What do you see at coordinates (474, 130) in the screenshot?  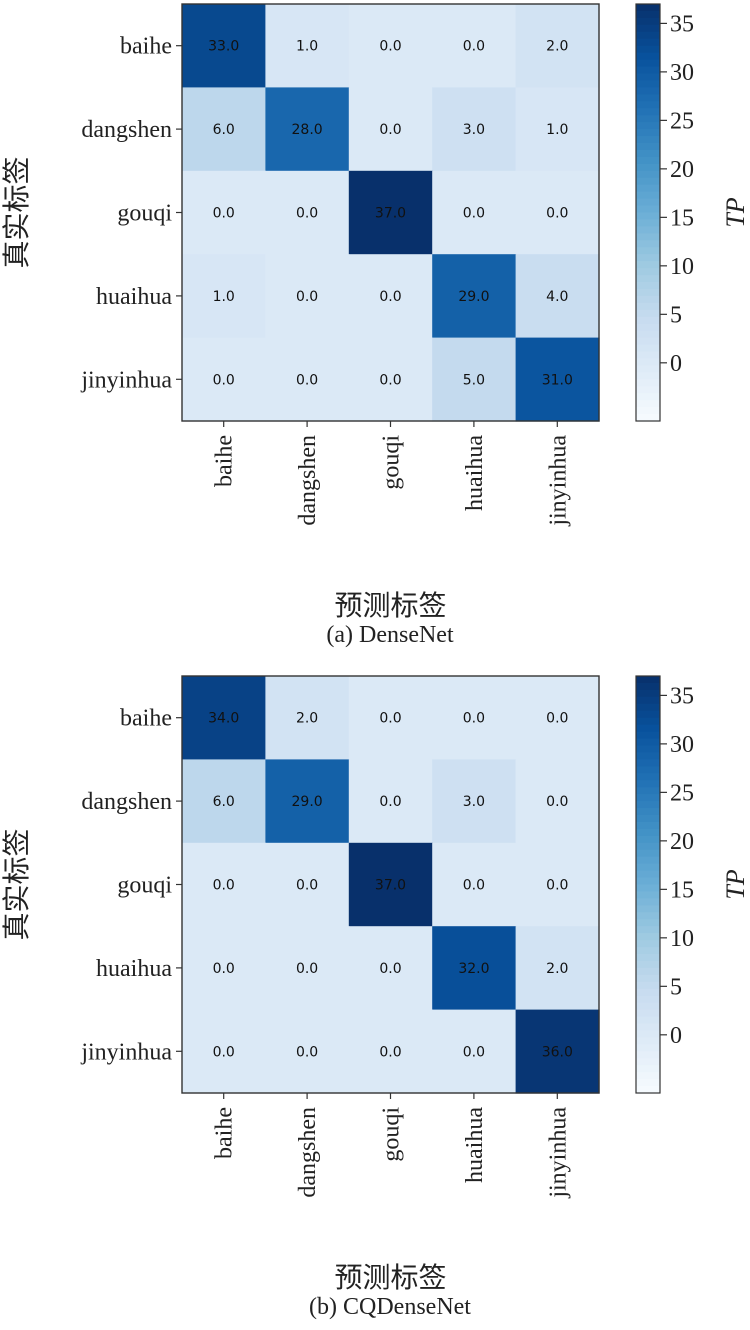 I see `cell-value-label: 3.0` at bounding box center [474, 130].